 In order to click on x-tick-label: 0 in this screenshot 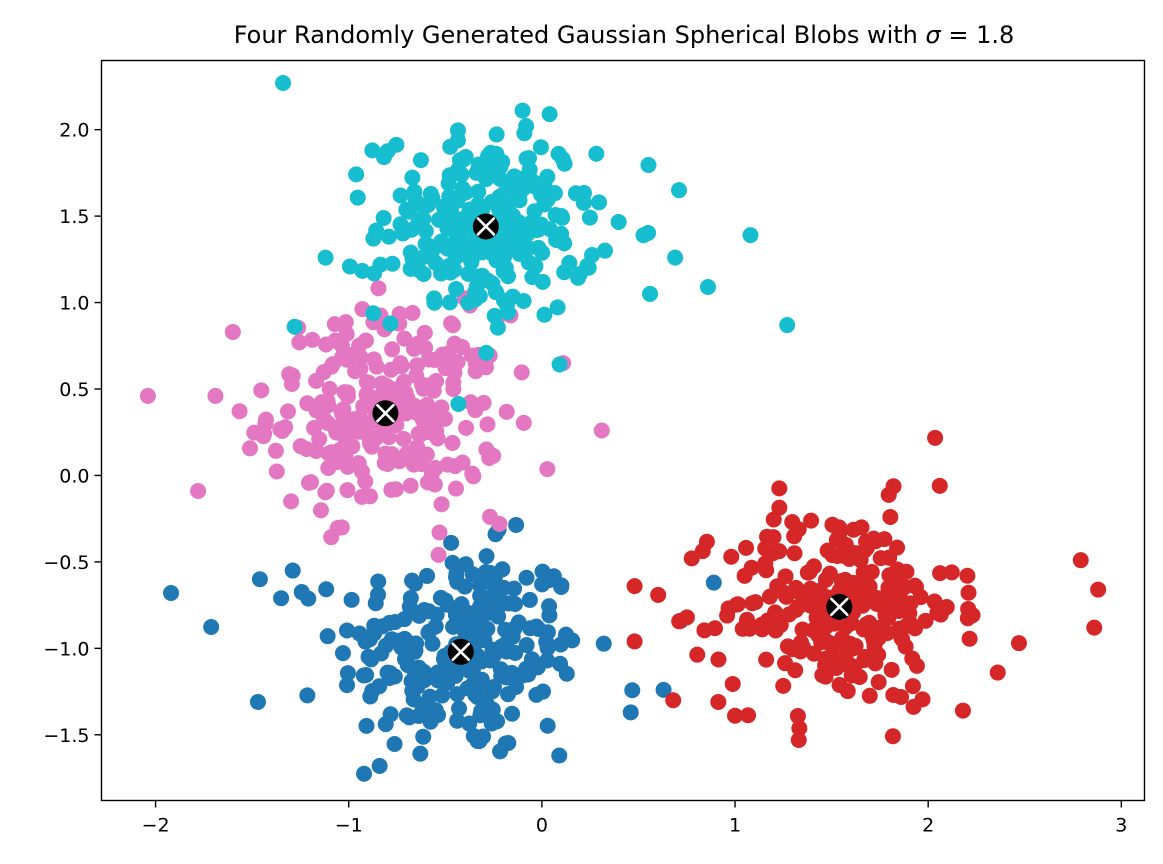, I will do `click(542, 826)`.